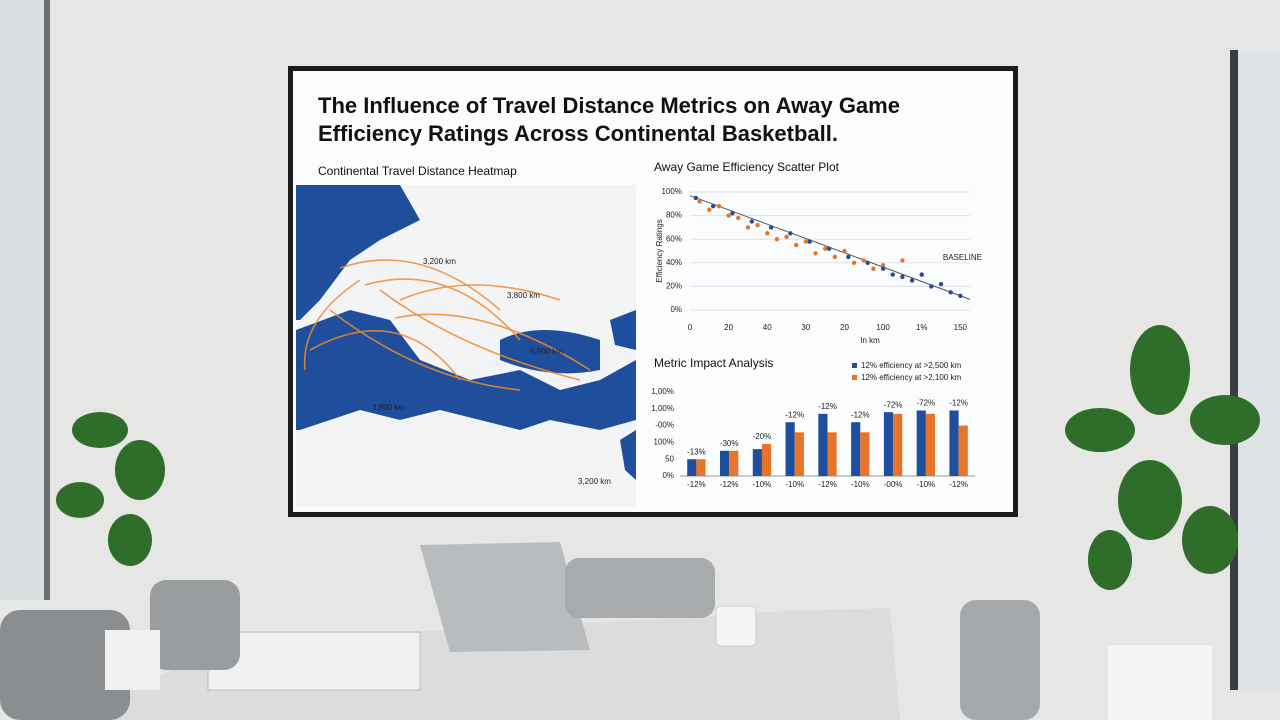 The image size is (1280, 720). Describe the element at coordinates (736, 626) in the screenshot. I see `mug` at that location.